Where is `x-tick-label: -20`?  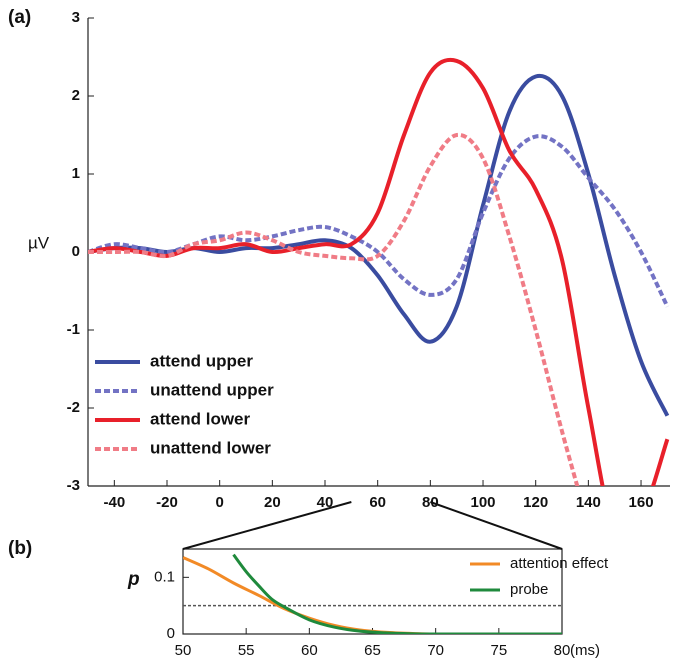 x-tick-label: -20 is located at coordinates (167, 502).